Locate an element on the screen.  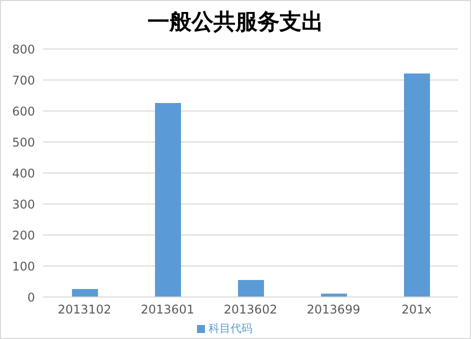
y-tick-label: 600 is located at coordinates (23, 111).